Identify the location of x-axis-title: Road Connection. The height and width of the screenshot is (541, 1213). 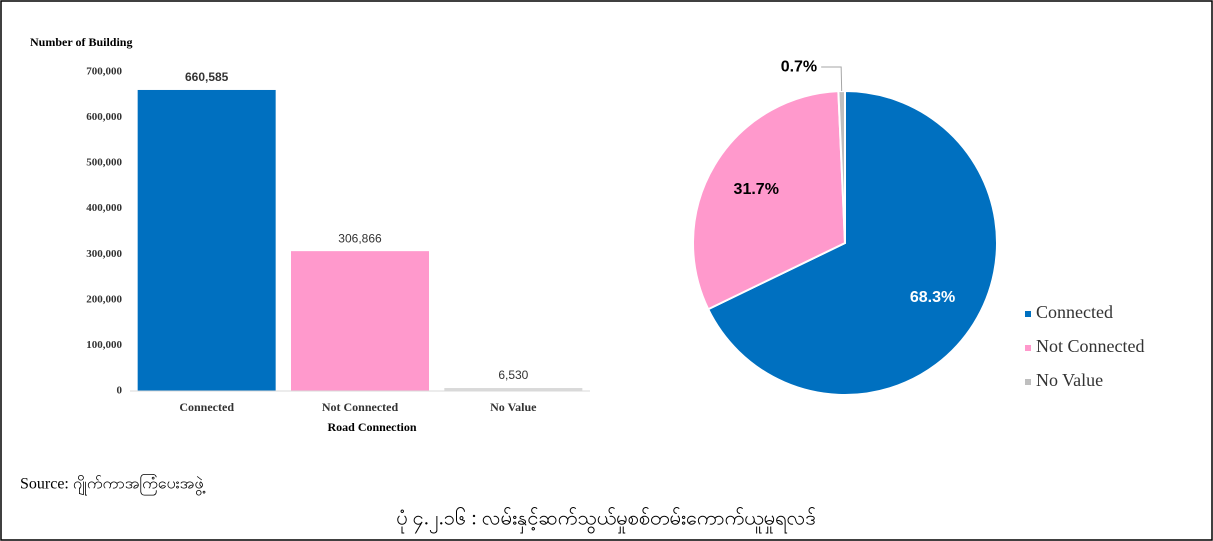
(371, 427).